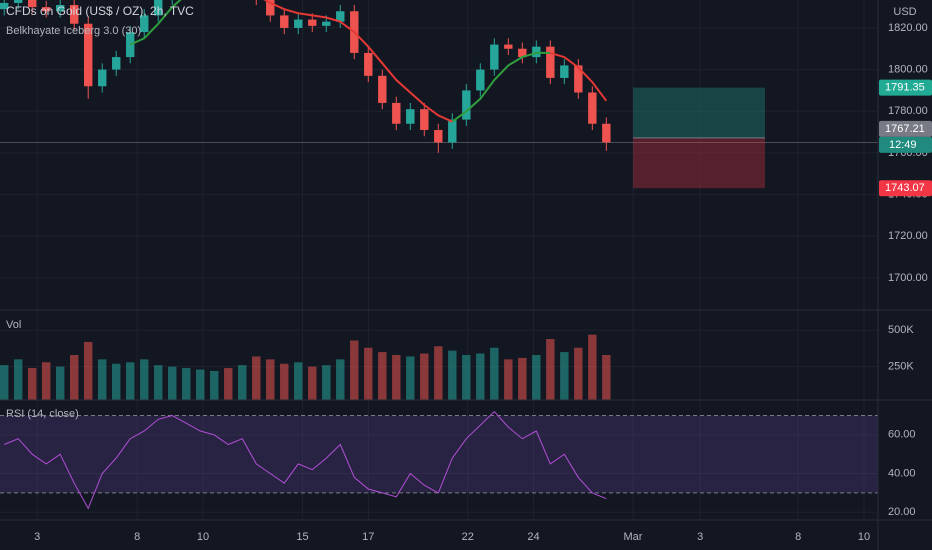 The width and height of the screenshot is (932, 550). I want to click on x-tick-label: 24, so click(533, 537).